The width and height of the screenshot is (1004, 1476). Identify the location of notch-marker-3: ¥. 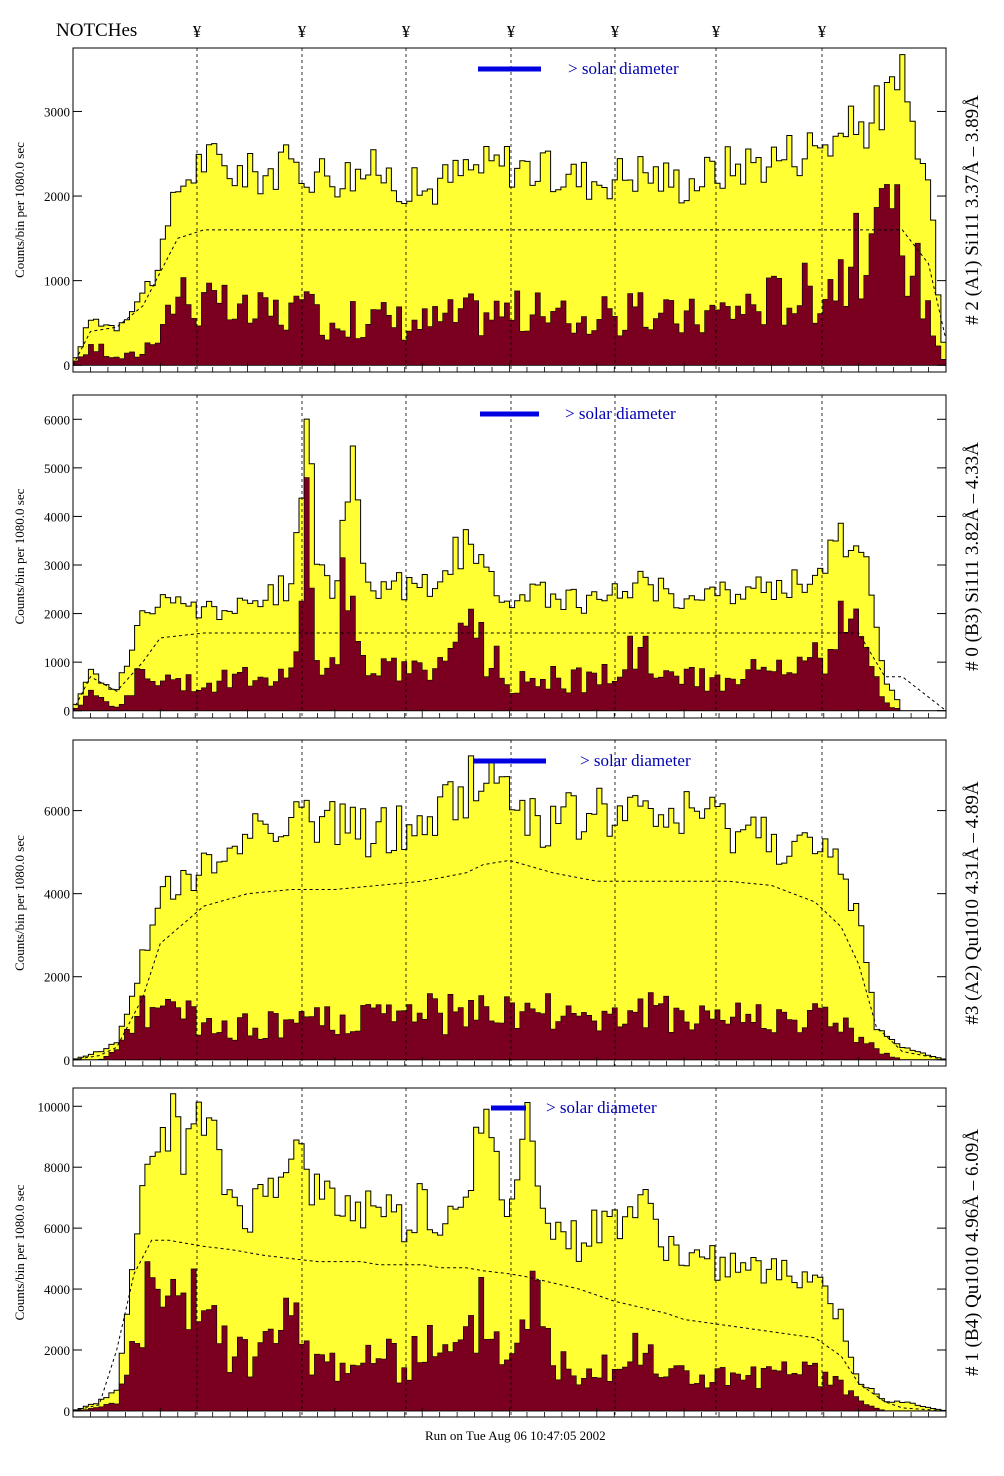
(406, 31).